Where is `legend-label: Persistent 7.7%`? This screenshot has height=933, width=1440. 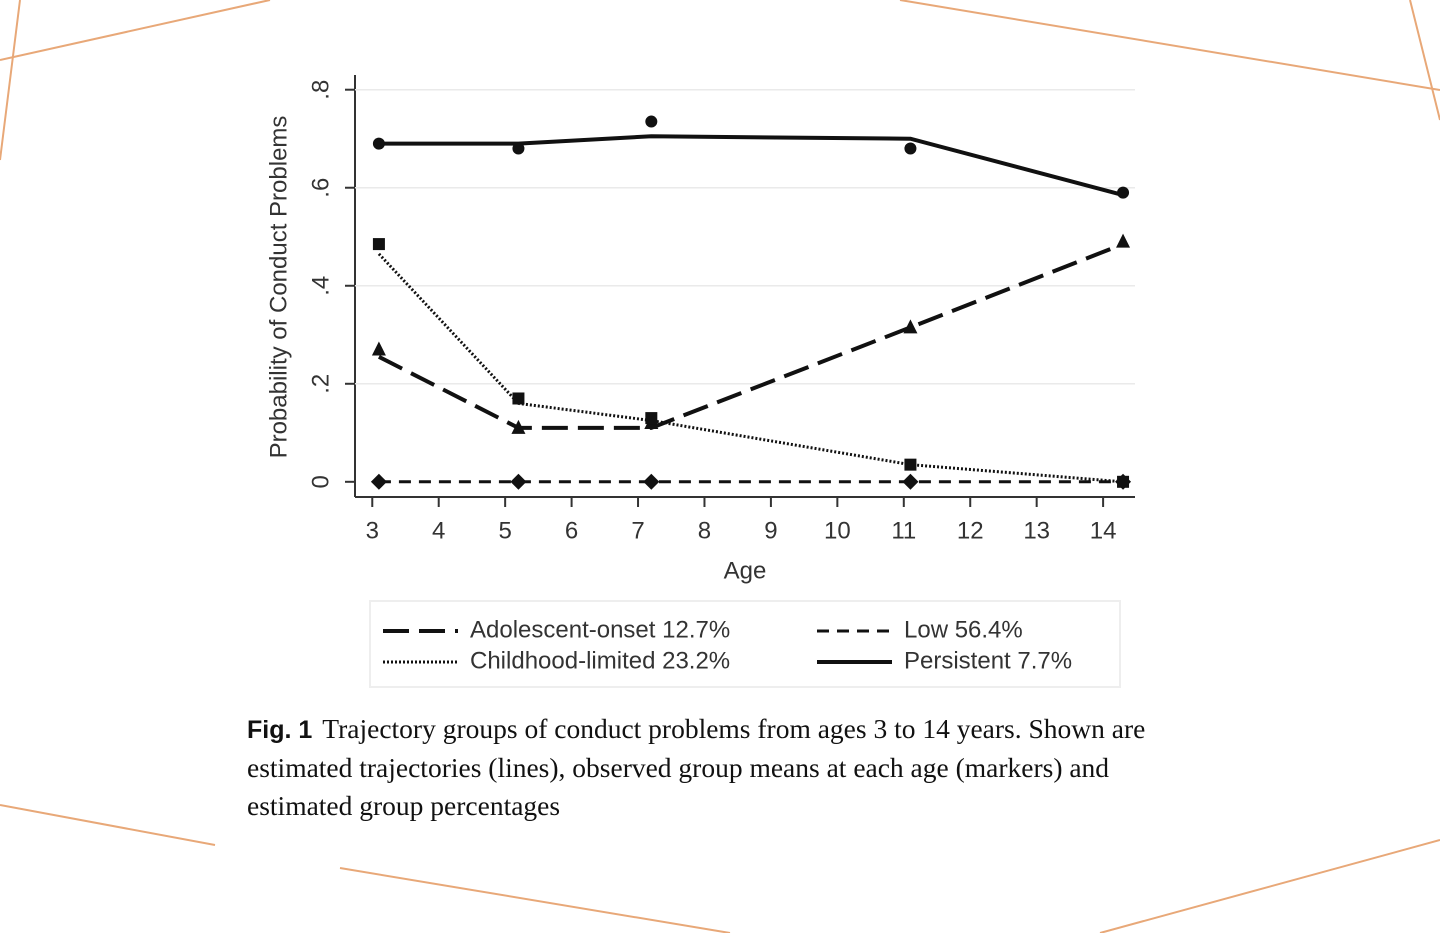 legend-label: Persistent 7.7% is located at coordinates (988, 660).